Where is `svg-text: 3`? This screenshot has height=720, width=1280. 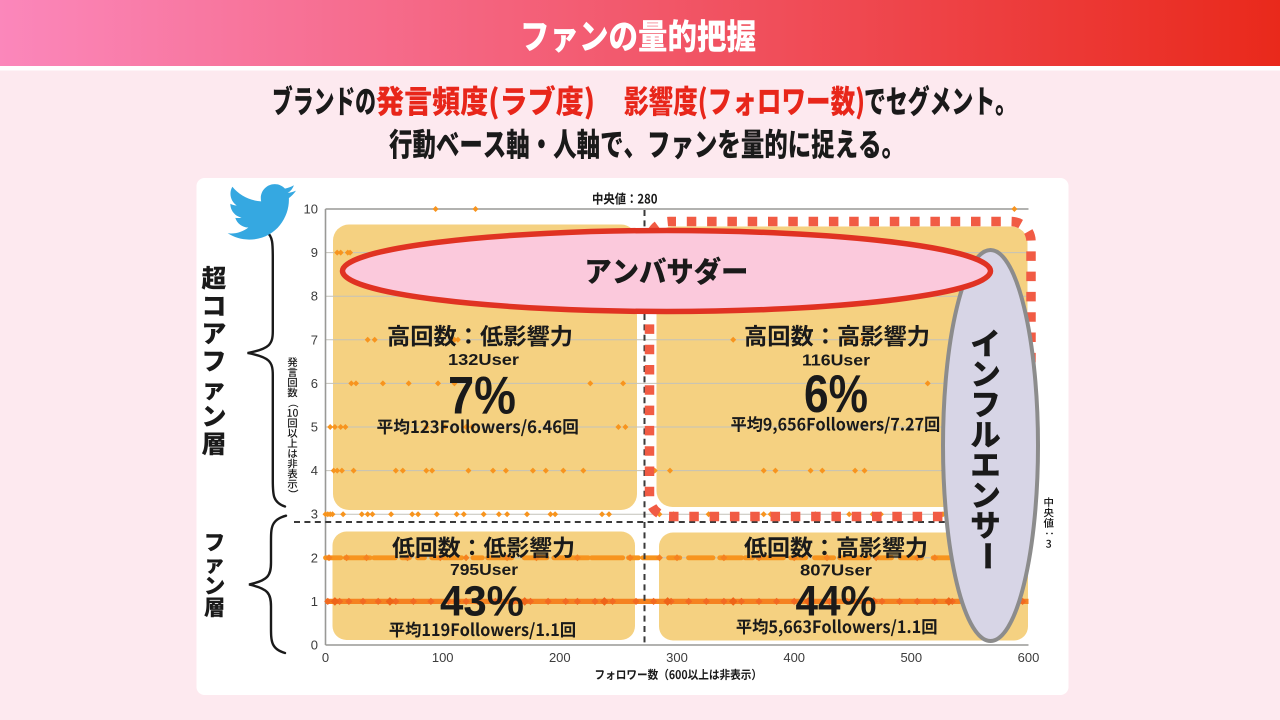
svg-text: 3 is located at coordinates (314, 514).